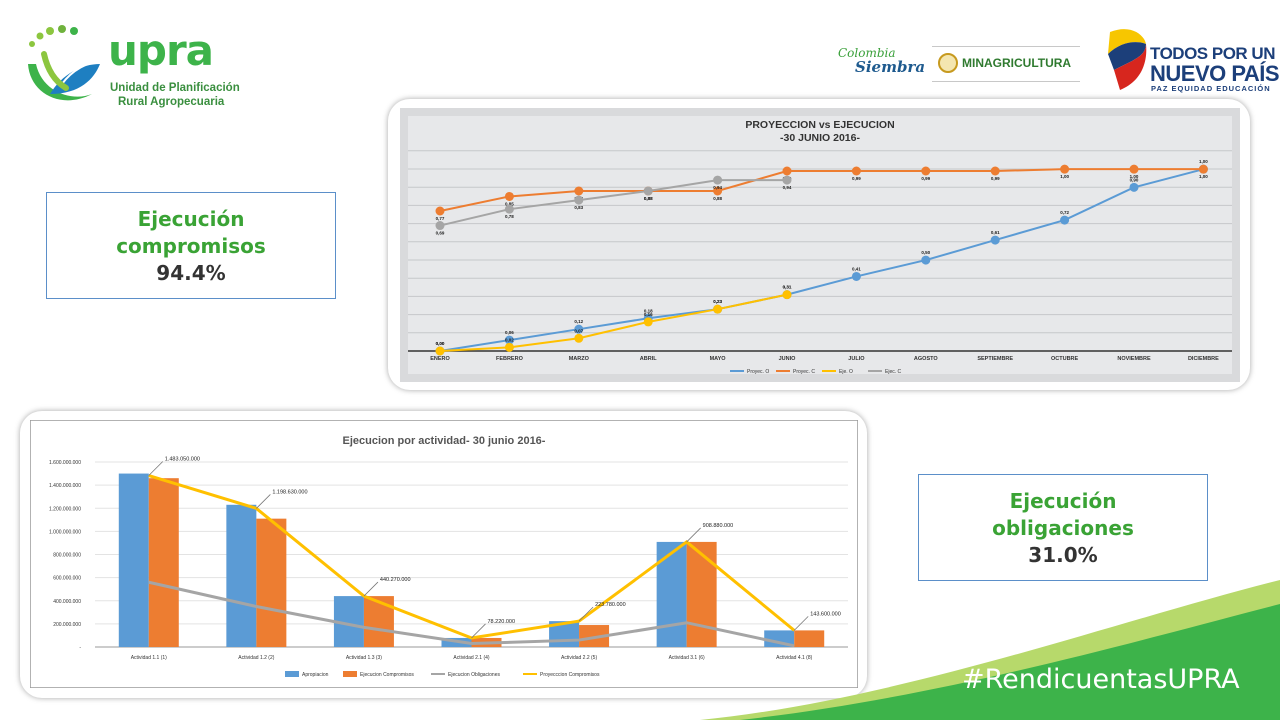 The width and height of the screenshot is (1280, 720). Describe the element at coordinates (80, 648) in the screenshot. I see `chart2-y-tick-label: -` at that location.